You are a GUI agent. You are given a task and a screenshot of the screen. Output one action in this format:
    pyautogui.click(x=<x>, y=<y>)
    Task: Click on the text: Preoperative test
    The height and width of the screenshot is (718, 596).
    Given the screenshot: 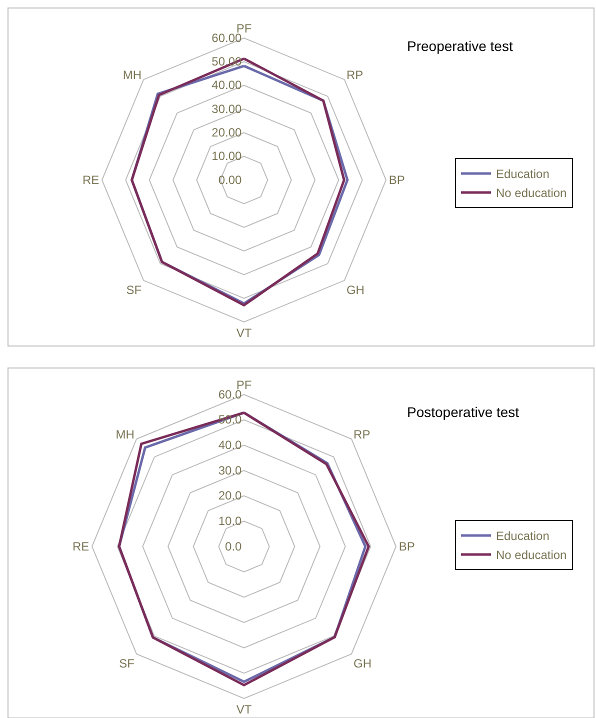 What is the action you would take?
    pyautogui.click(x=460, y=46)
    